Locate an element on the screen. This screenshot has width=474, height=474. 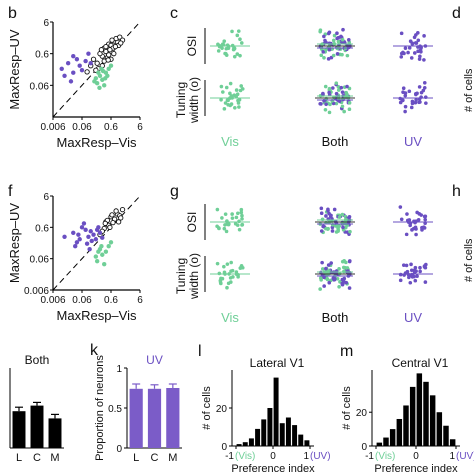
hist-x-tick-note-vis-m: (Vis) is located at coordinates (385, 456).